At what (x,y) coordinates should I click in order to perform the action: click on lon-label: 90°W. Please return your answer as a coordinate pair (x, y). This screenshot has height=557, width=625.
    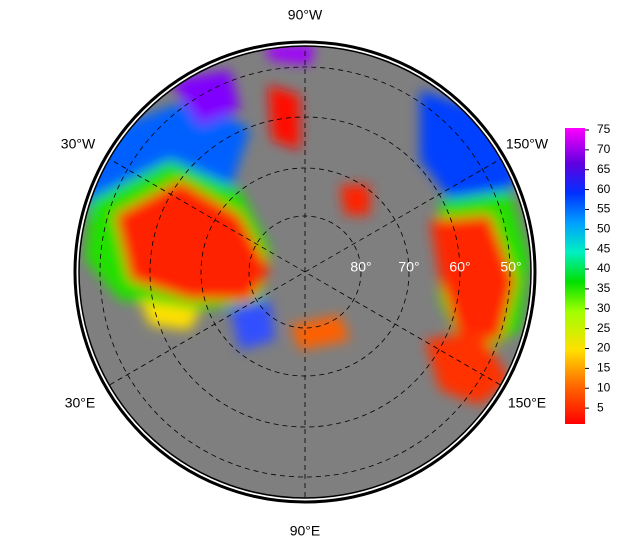
    Looking at the image, I should click on (305, 15).